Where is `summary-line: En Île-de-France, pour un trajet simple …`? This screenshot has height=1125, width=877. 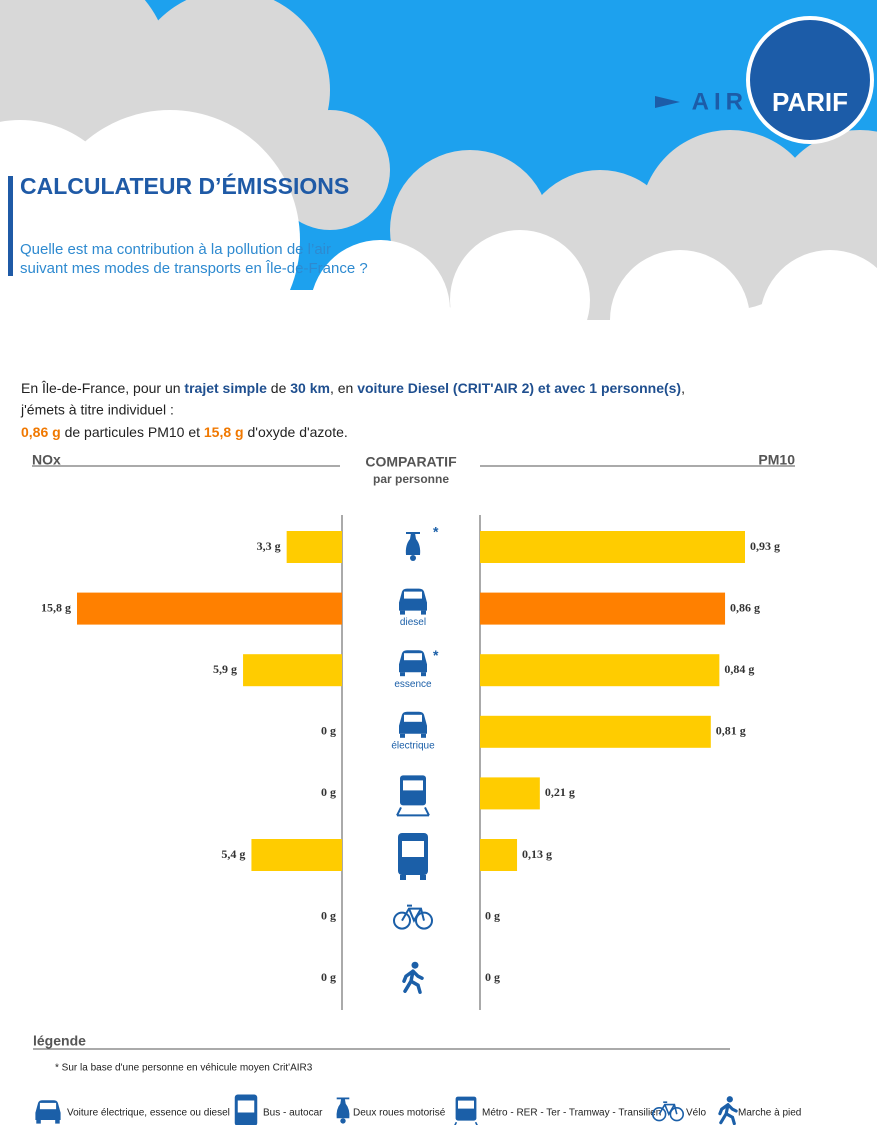
summary-line: En Île-de-France, pour un trajet simple … is located at coordinates (353, 388).